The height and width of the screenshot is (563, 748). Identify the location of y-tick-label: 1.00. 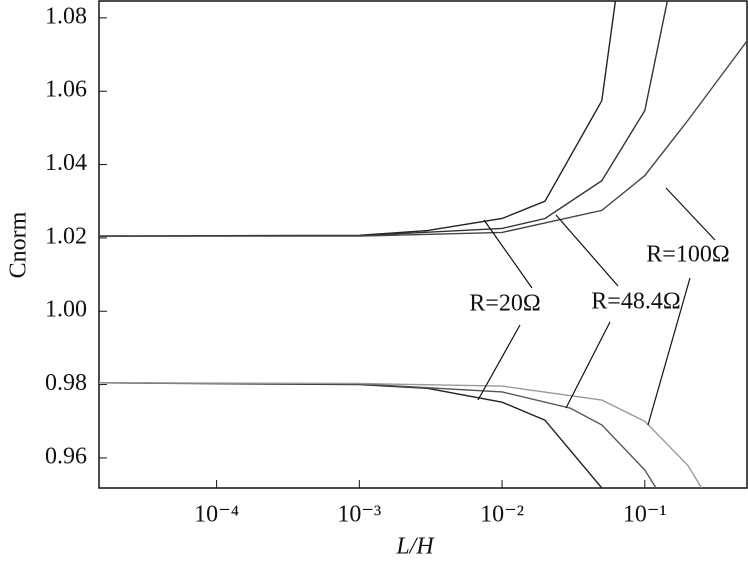
(66, 310).